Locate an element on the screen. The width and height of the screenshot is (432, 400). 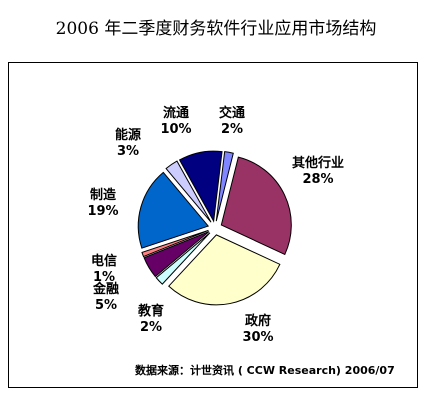
label-government-name: 政府 is located at coordinates (257, 321).